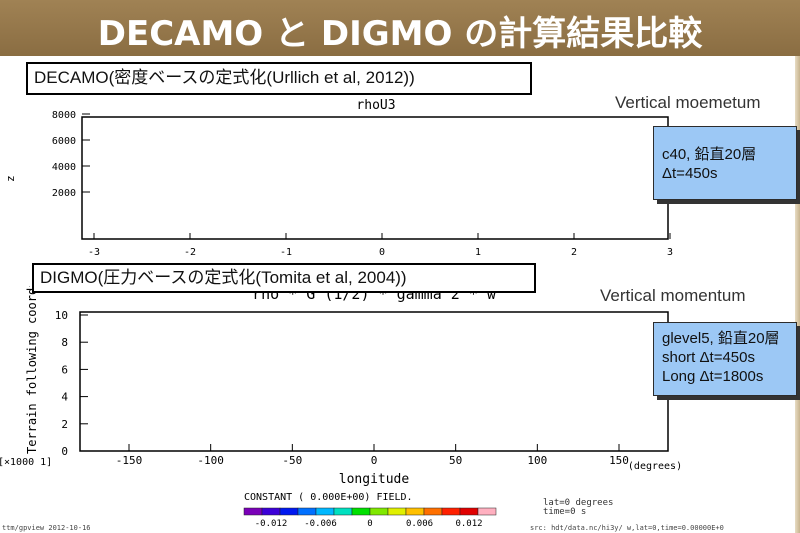 This screenshot has width=800, height=533. I want to click on footer-left: ttm/gpview 2012-10-16, so click(46, 528).